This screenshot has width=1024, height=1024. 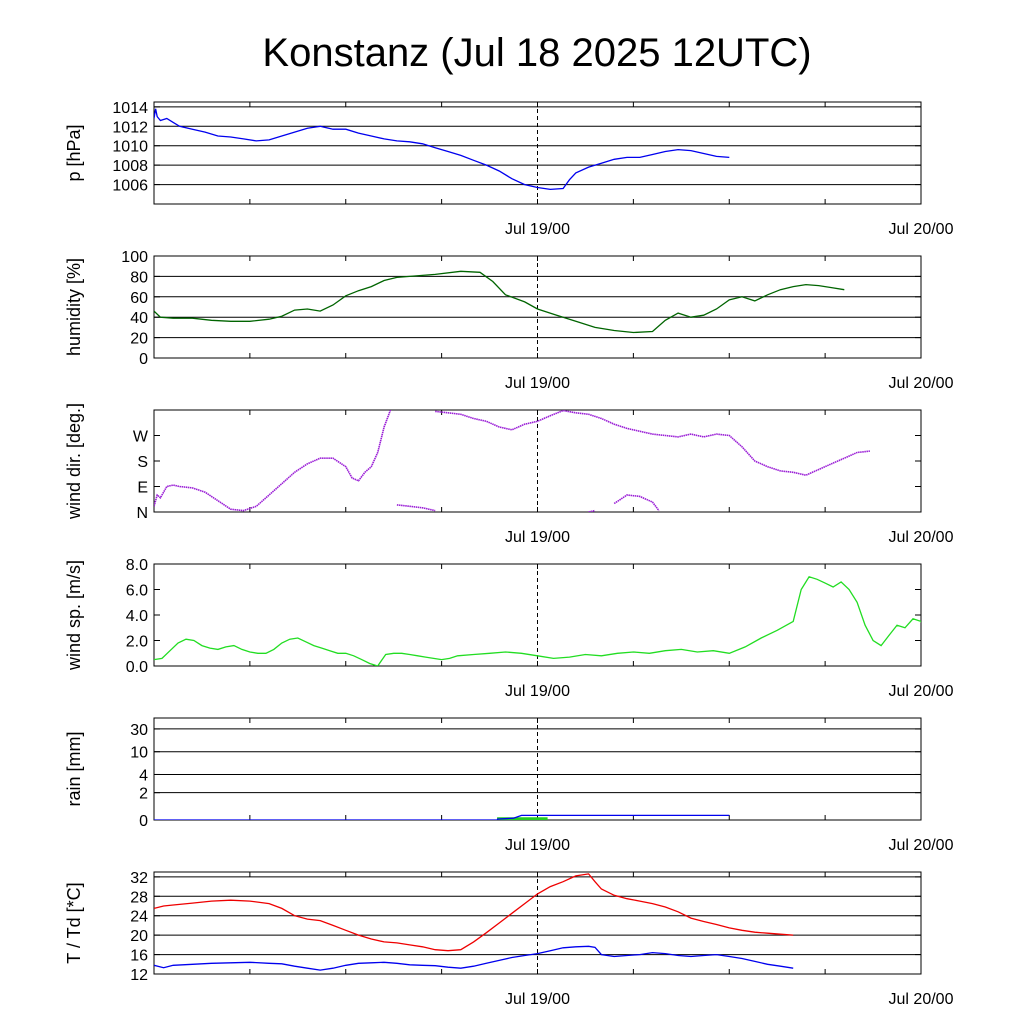 What do you see at coordinates (139, 730) in the screenshot?
I see `panel-rain-ytick-label-4: 30` at bounding box center [139, 730].